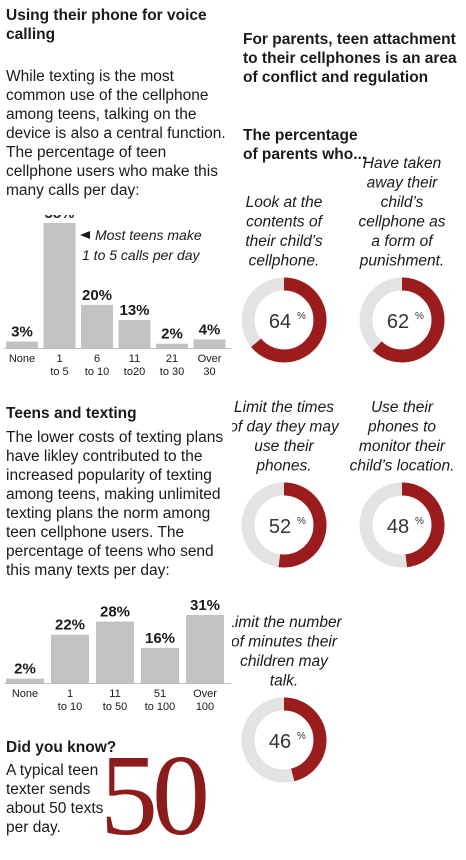 Image resolution: width=466 pixels, height=860 pixels. I want to click on bar-tick-label: 100, so click(205, 707).